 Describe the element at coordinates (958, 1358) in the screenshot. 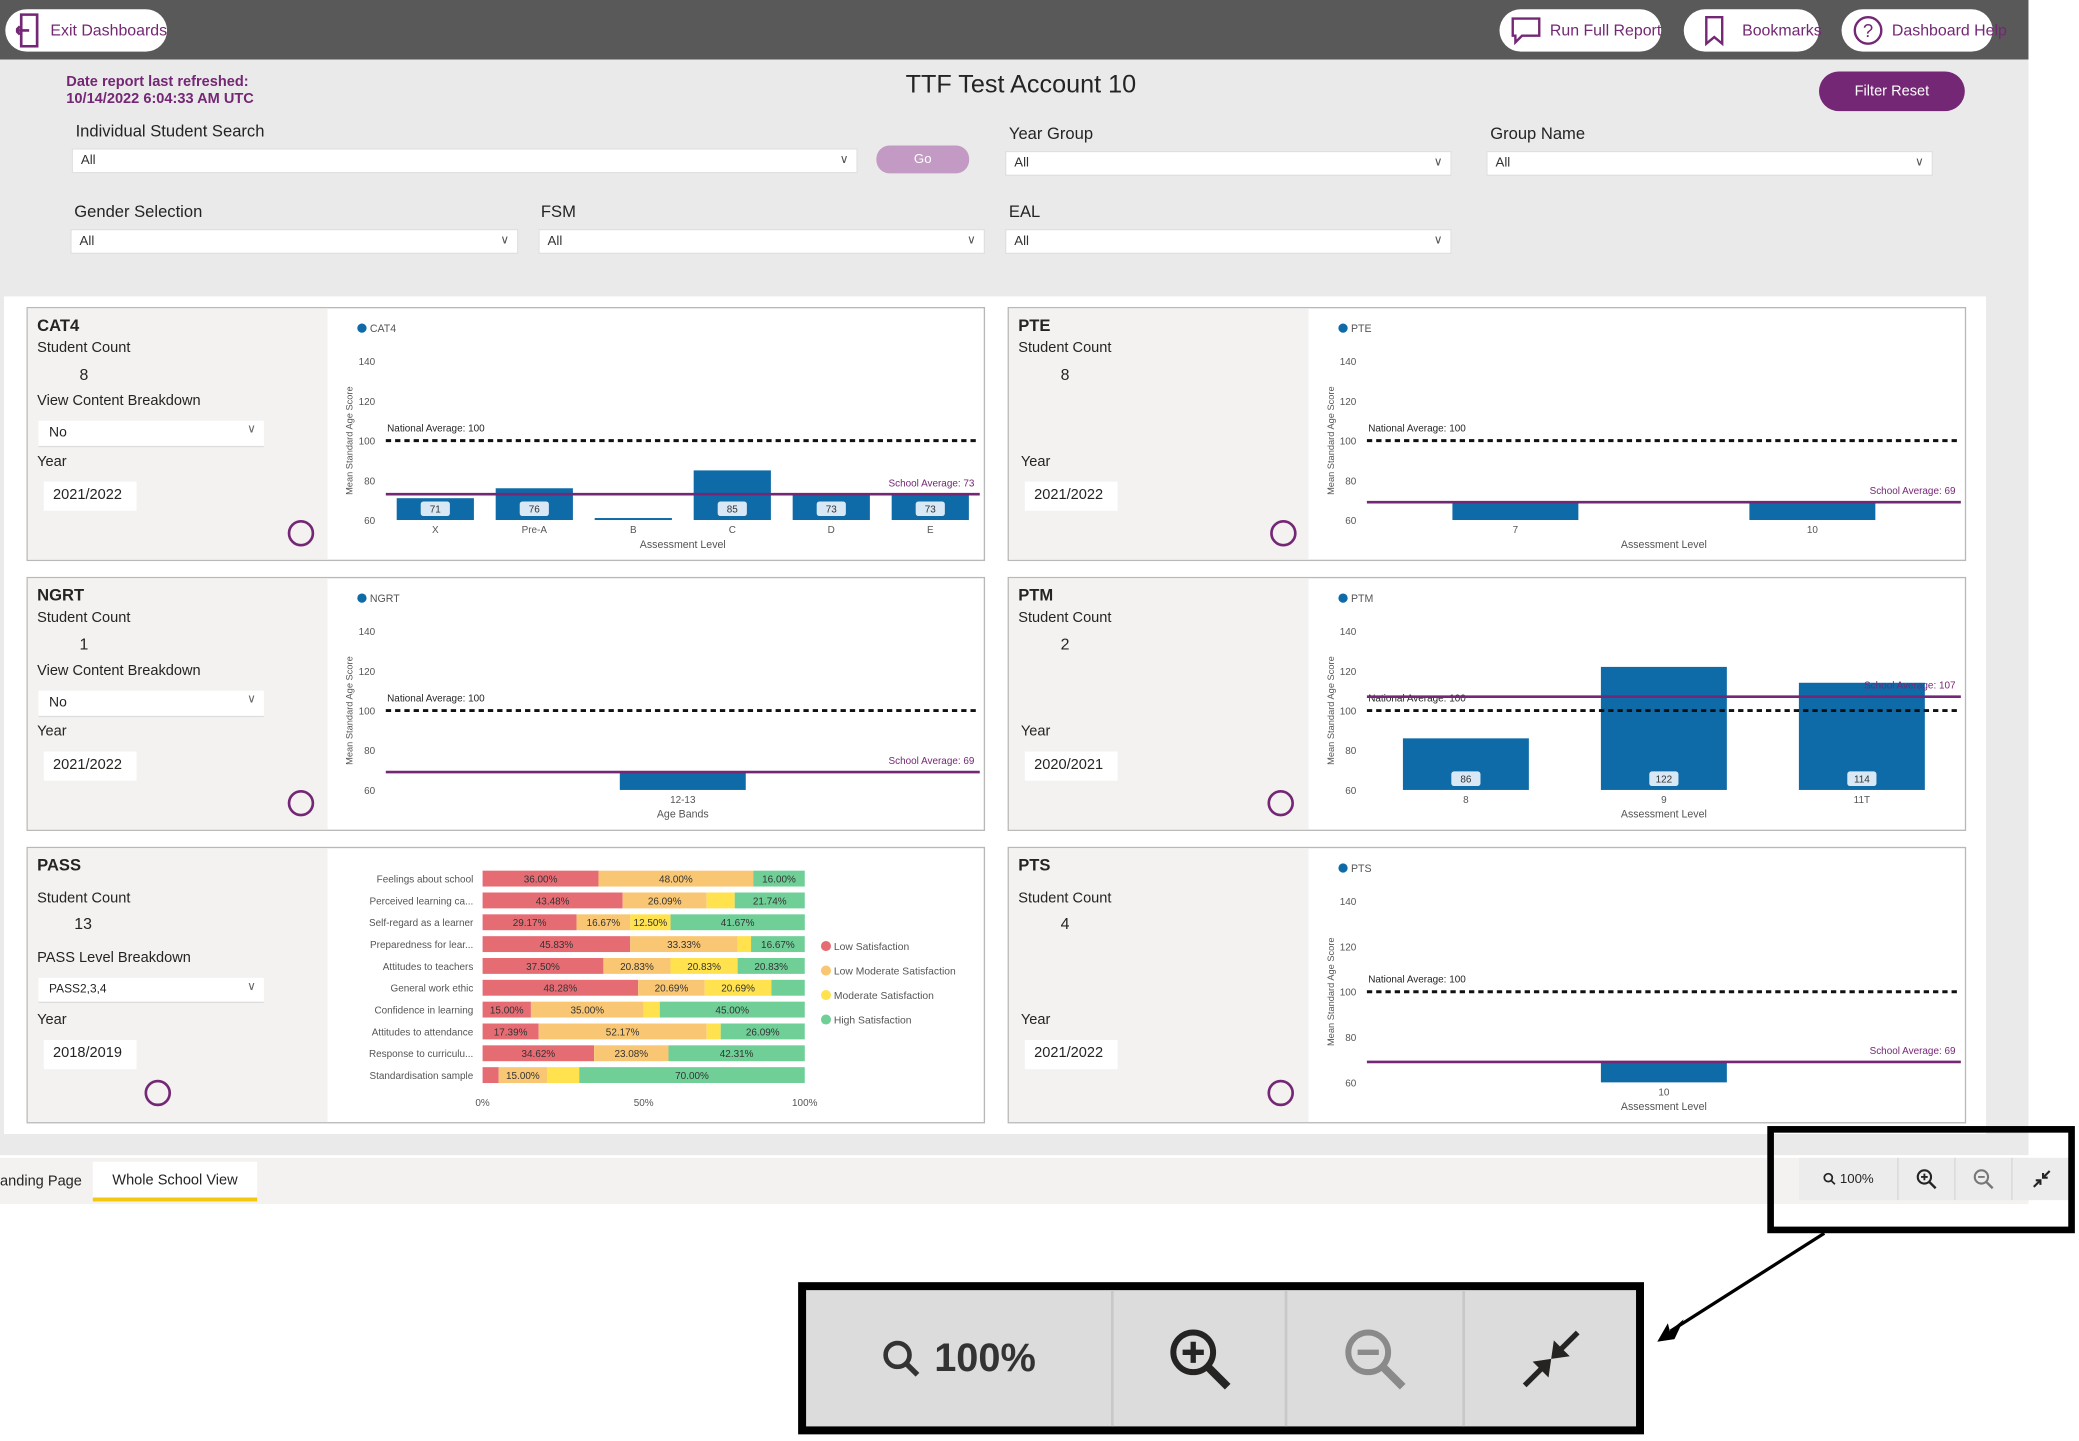

I see `zoom-level-button-large: 100%` at that location.